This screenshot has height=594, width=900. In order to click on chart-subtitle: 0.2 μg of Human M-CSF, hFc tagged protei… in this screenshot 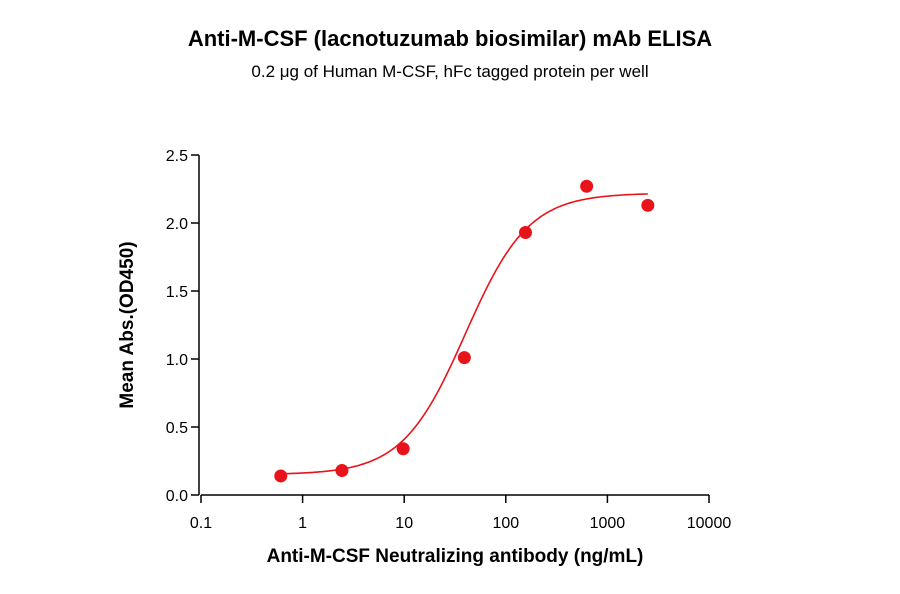, I will do `click(450, 71)`.